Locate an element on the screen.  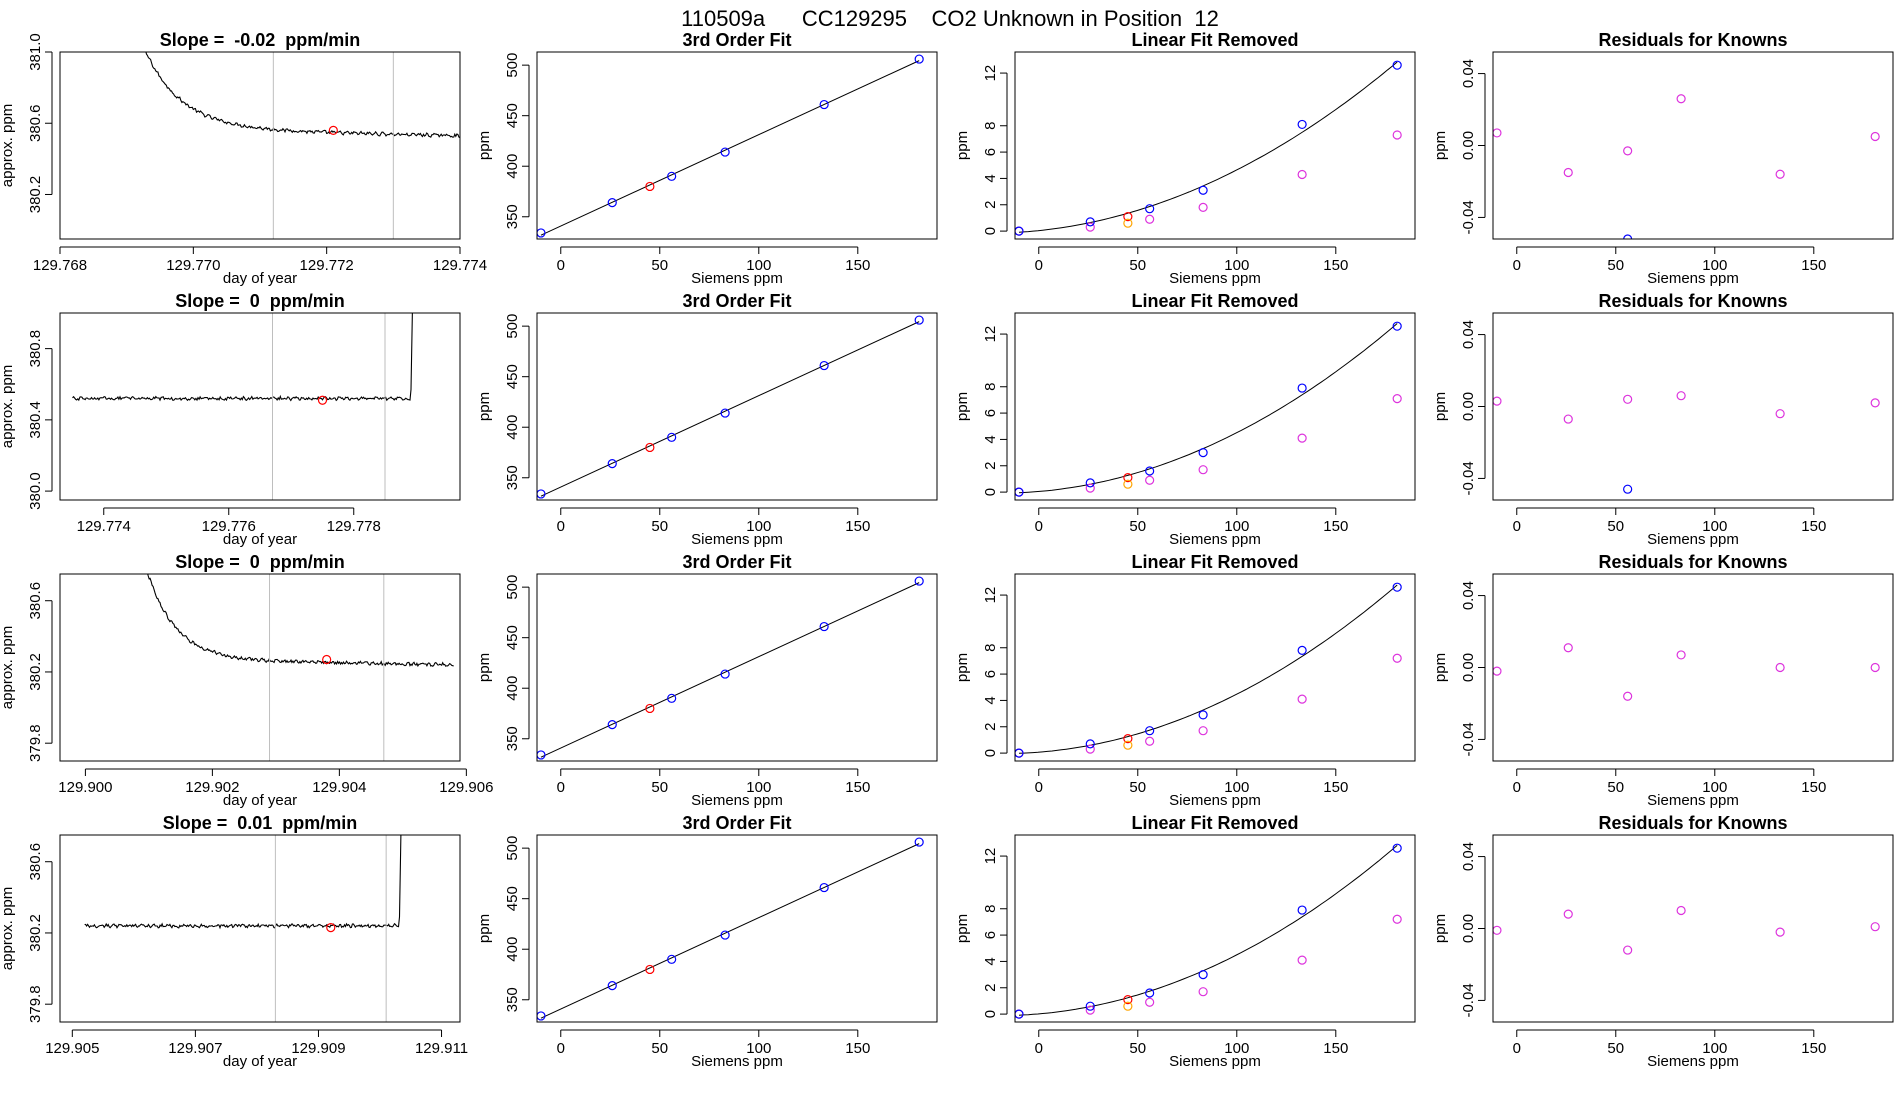
y-tick-label: 350 is located at coordinates (512, 216).